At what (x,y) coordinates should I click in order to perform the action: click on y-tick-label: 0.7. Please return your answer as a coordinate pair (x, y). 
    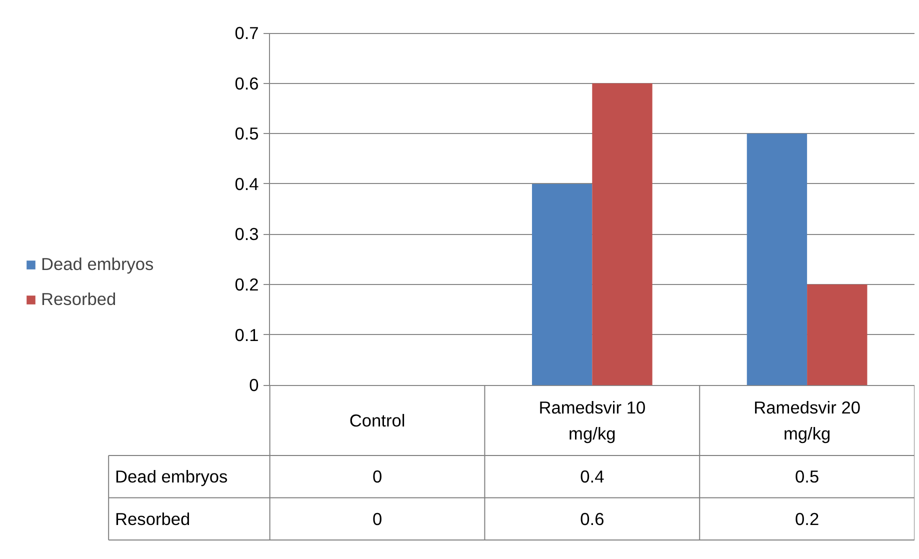
    Looking at the image, I should click on (246, 33).